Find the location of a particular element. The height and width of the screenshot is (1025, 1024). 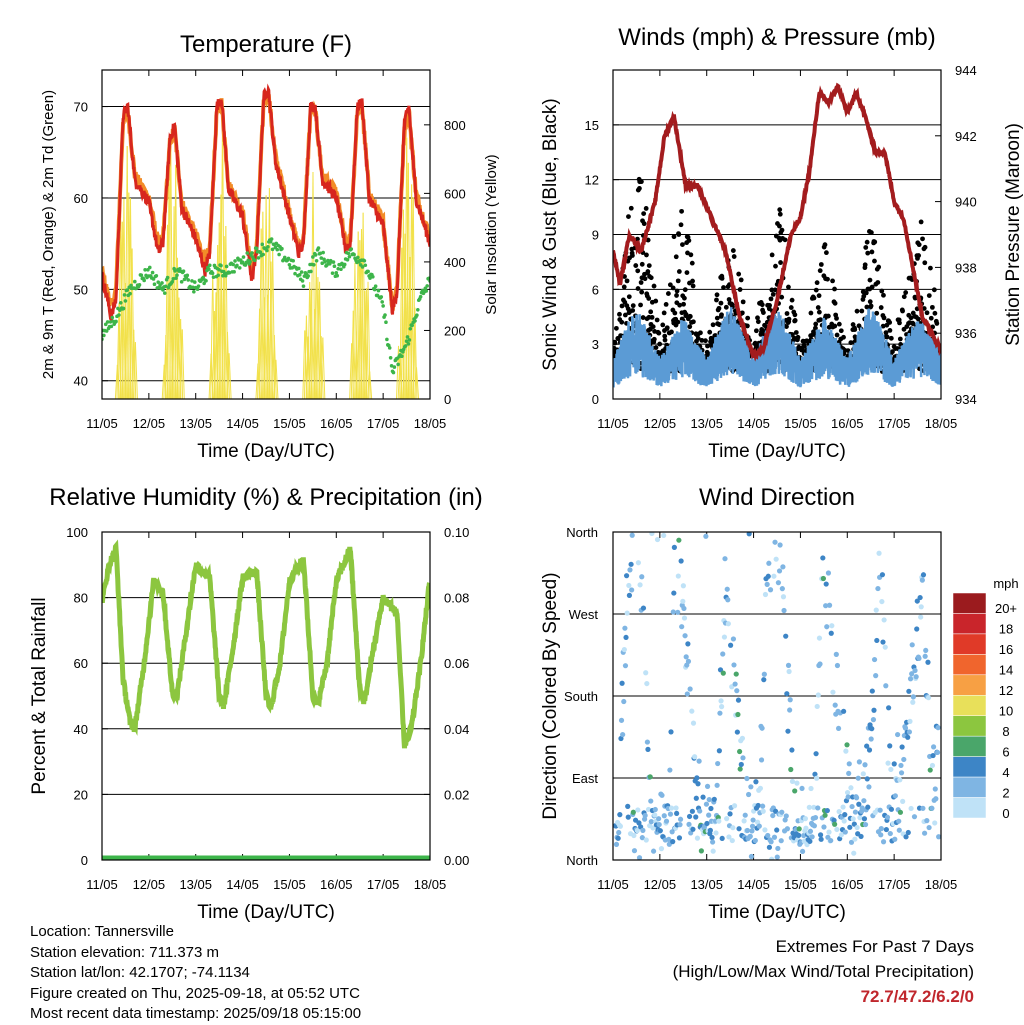

y-tick-label: 60 is located at coordinates (81, 198).